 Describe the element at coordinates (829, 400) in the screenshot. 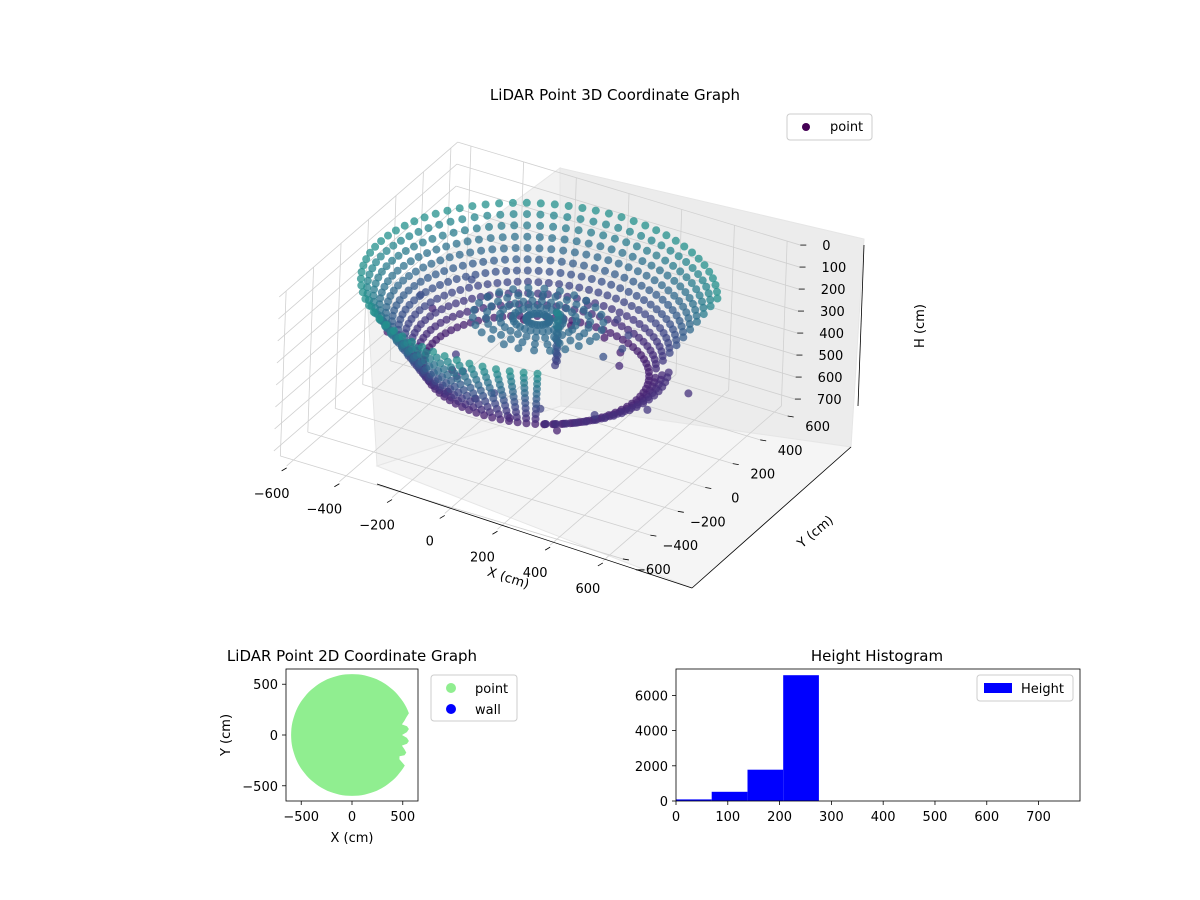

I see `z-tick-label: 700` at that location.